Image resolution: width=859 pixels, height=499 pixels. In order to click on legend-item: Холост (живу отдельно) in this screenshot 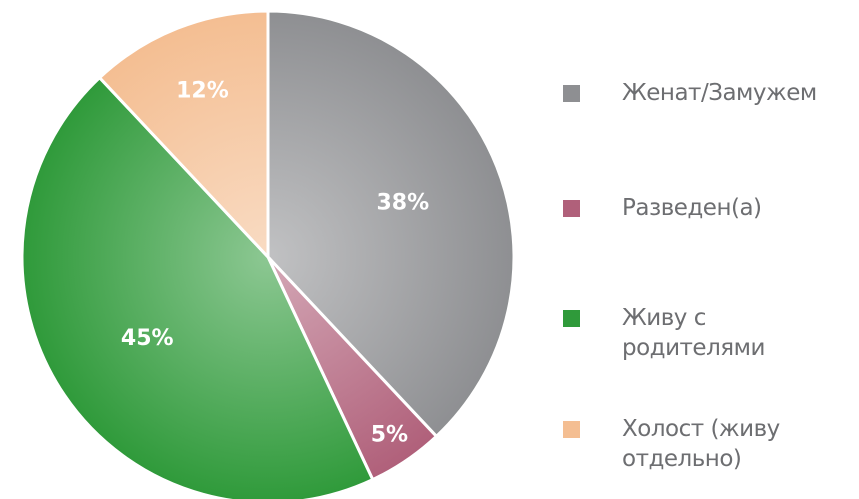, I will do `click(707, 444)`.